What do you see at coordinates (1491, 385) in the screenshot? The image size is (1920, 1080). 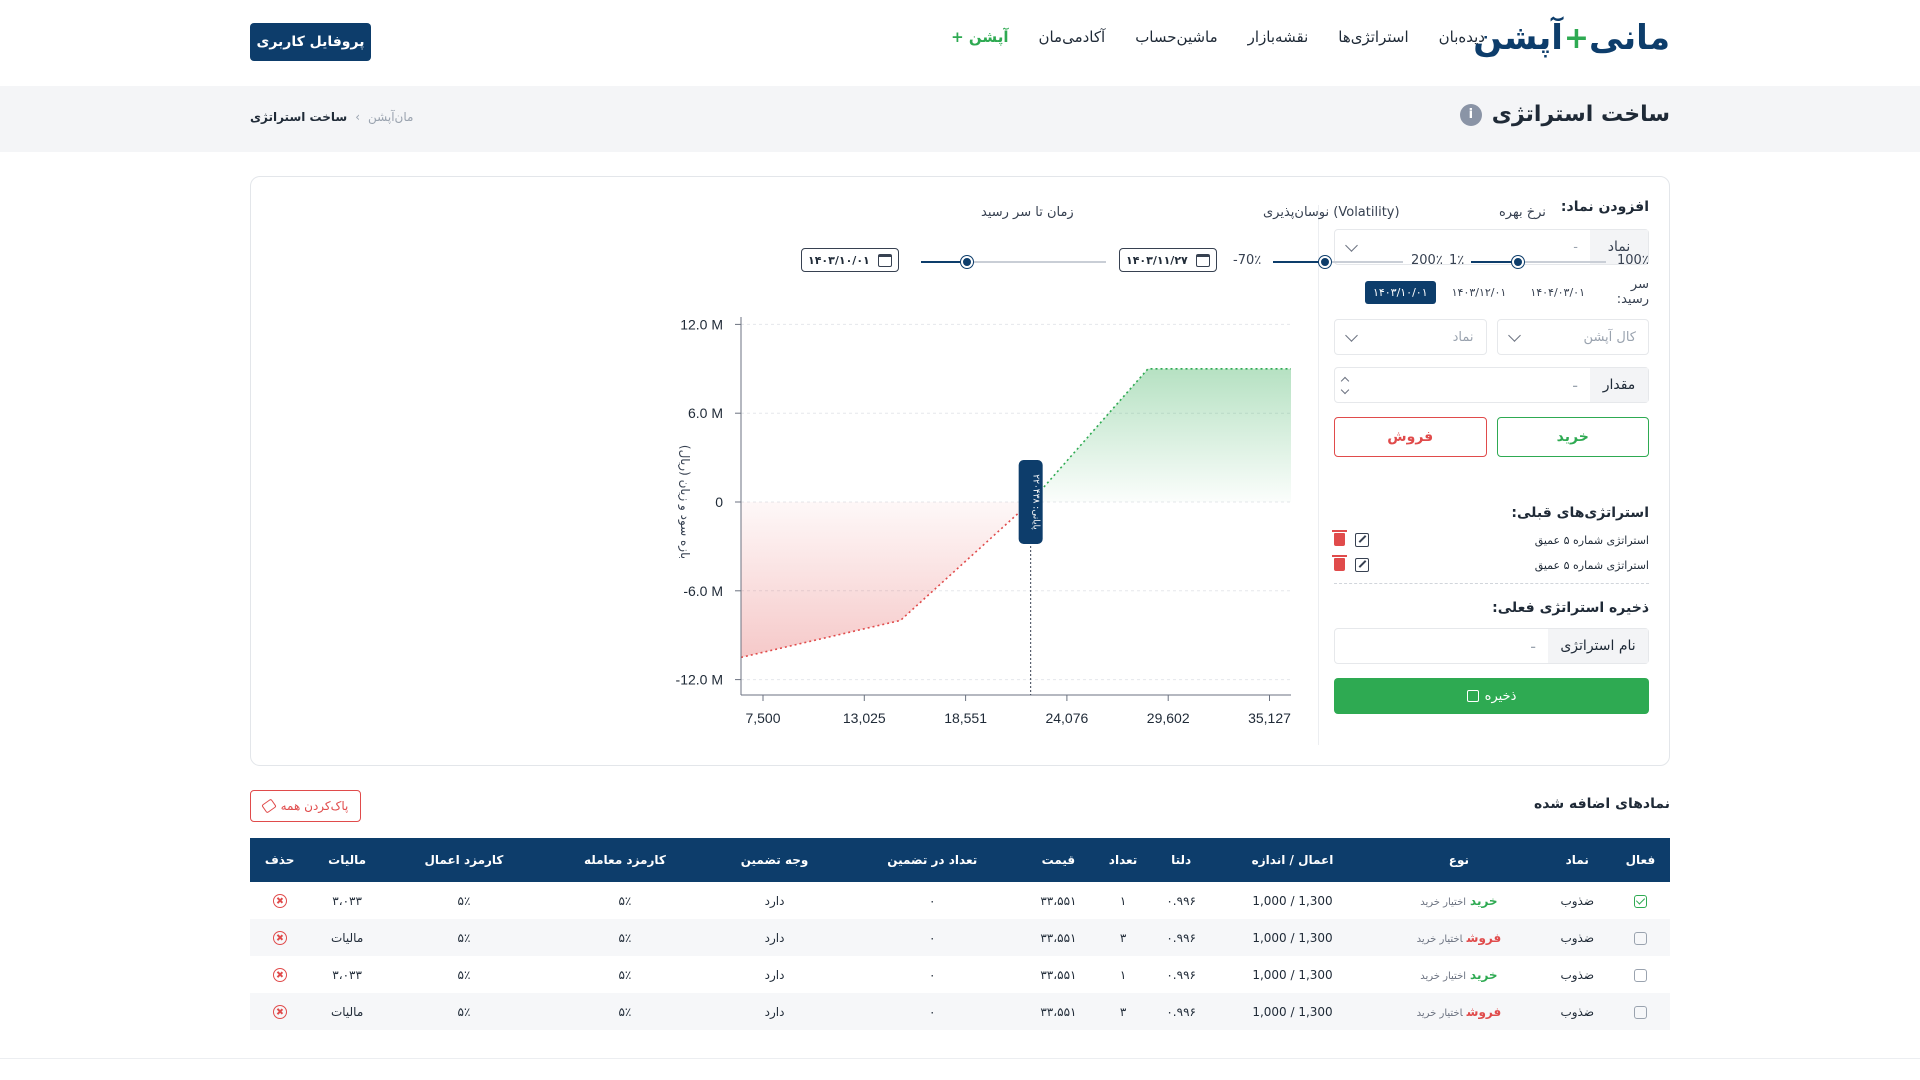 I see `amount-field: مقدار -` at bounding box center [1491, 385].